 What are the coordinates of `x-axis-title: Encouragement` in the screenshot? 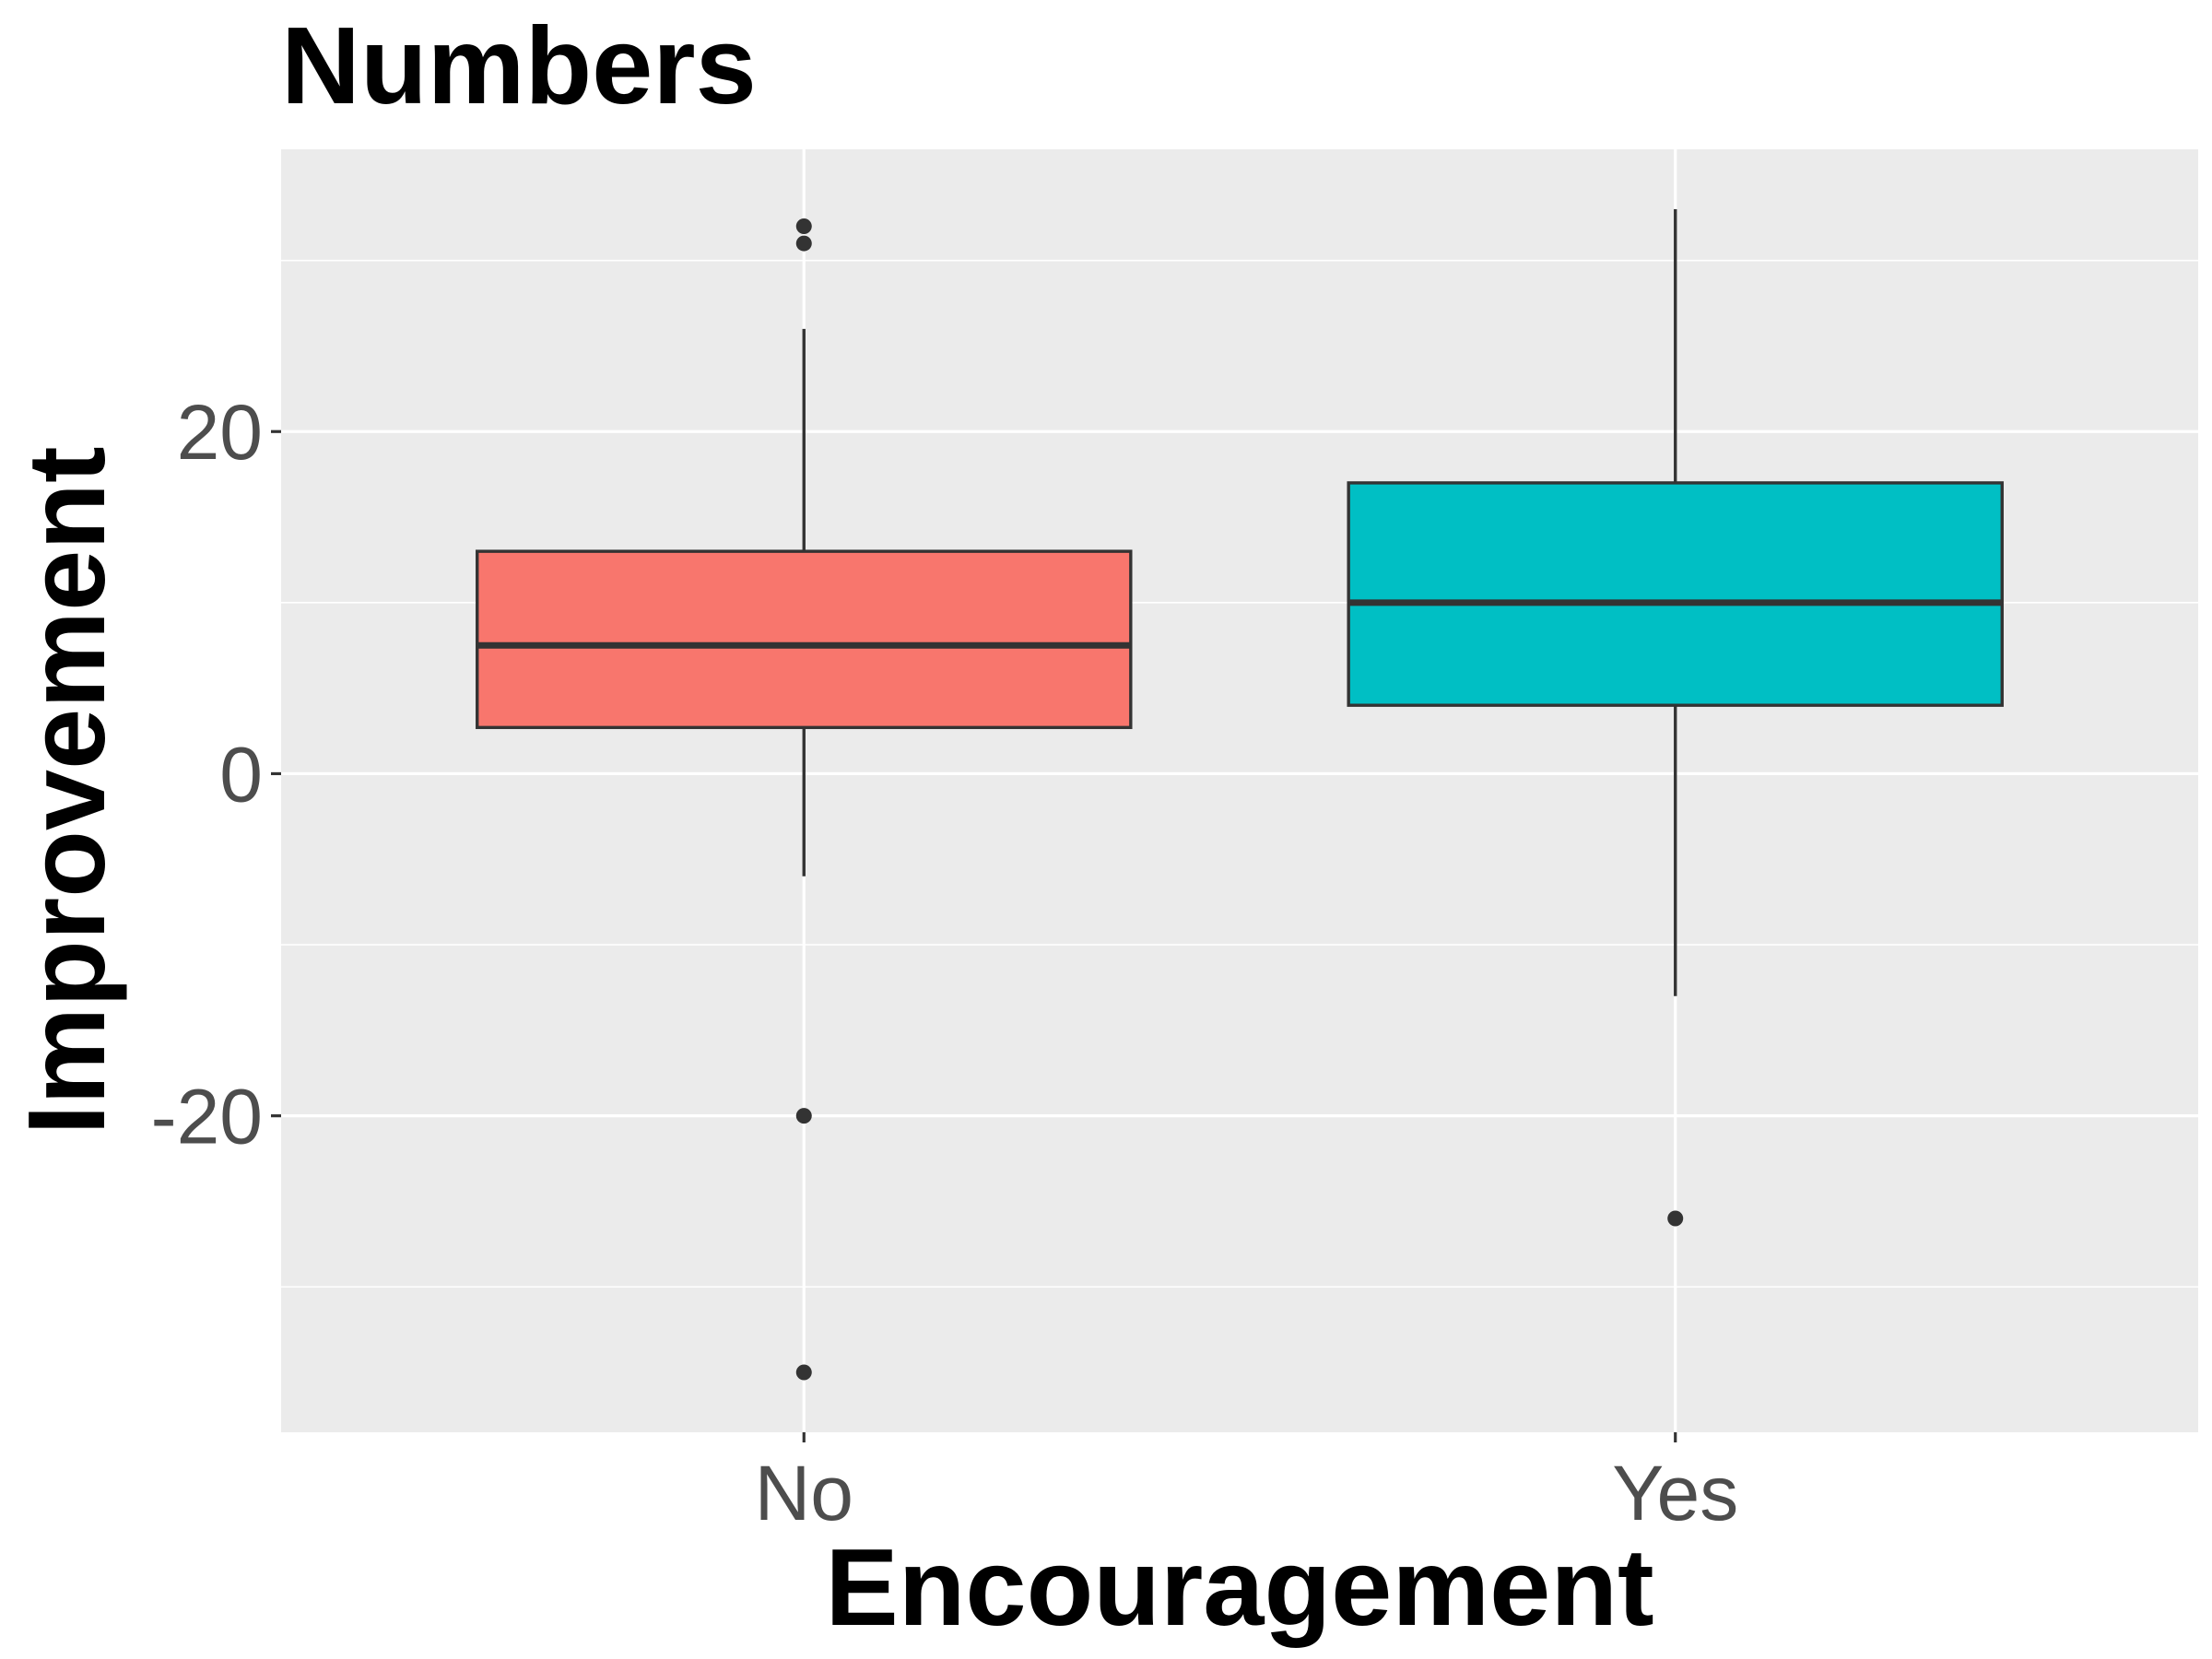 It's located at (1239, 1587).